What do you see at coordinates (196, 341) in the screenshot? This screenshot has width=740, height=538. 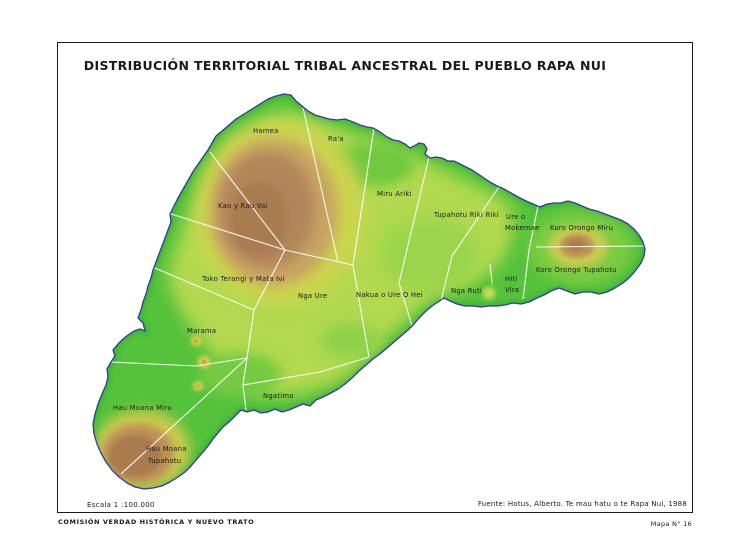 I see `crater-cone-1-center` at bounding box center [196, 341].